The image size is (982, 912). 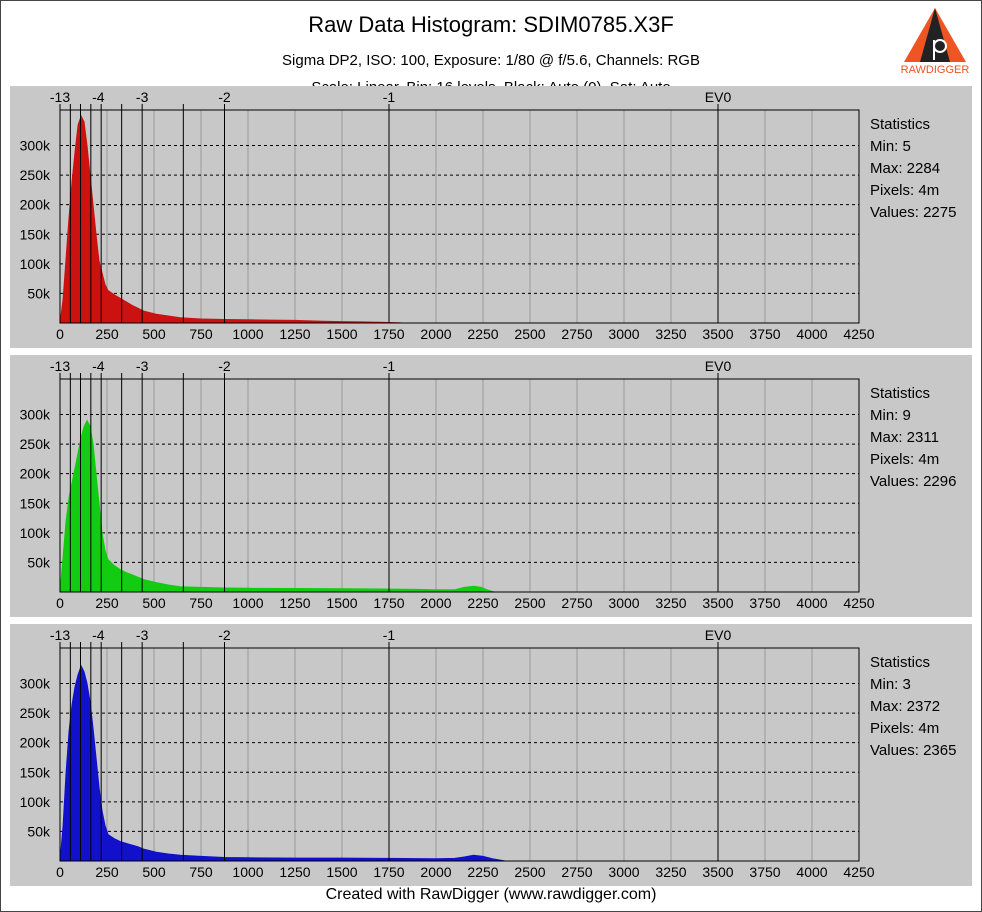 I want to click on stats-values: Values: 2296, so click(x=913, y=481).